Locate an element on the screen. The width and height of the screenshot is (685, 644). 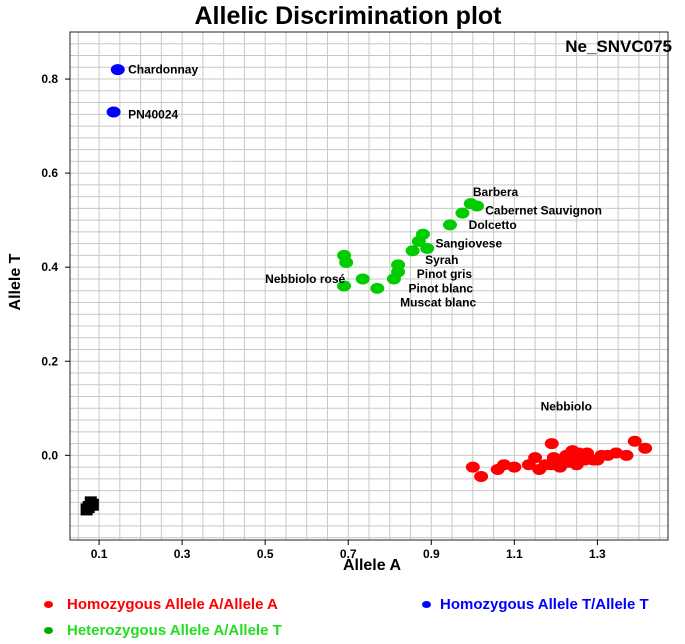
x-tick-label: 1.1 is located at coordinates (514, 554).